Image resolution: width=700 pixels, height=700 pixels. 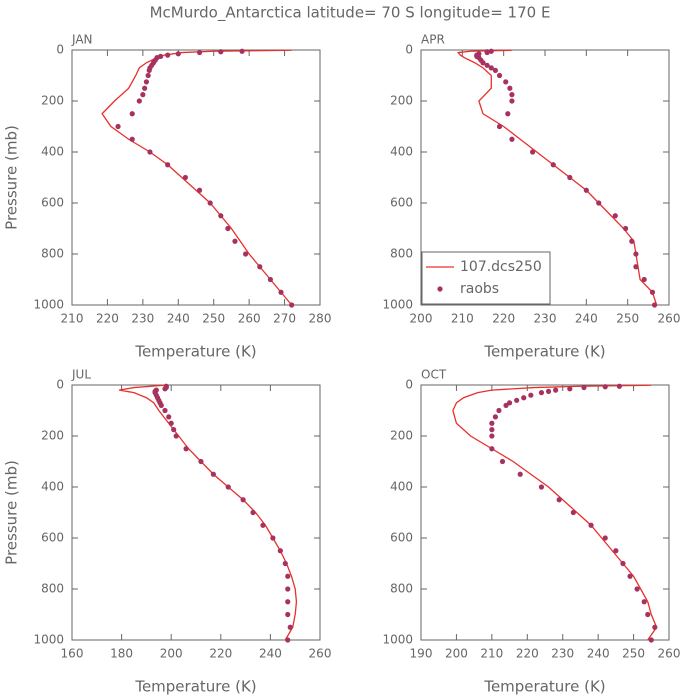 What do you see at coordinates (72, 319) in the screenshot?
I see `x-tick-label: 210` at bounding box center [72, 319].